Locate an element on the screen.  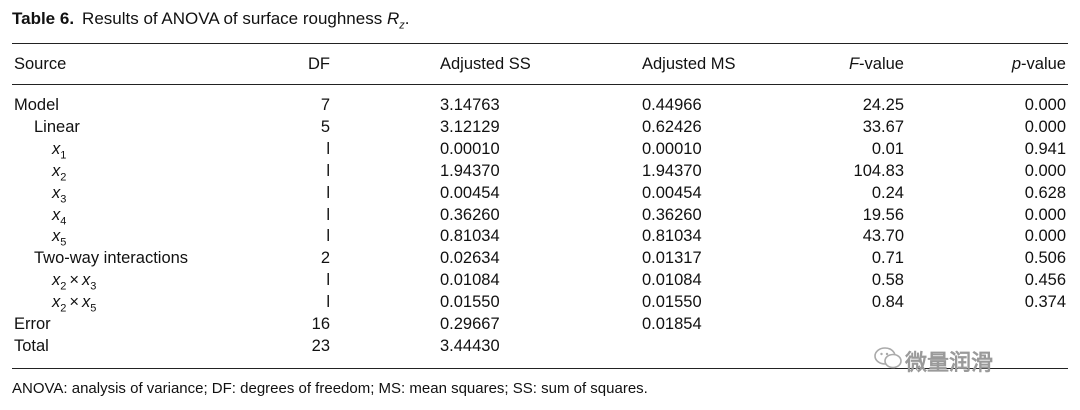
caption-label: Table 6. is located at coordinates (43, 18).